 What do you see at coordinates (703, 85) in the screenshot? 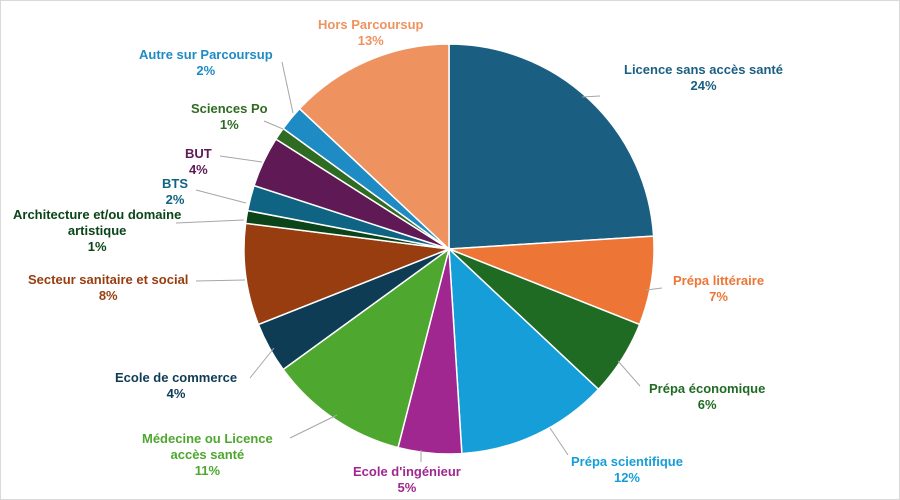
I see `slice-value-label: 24%` at bounding box center [703, 85].